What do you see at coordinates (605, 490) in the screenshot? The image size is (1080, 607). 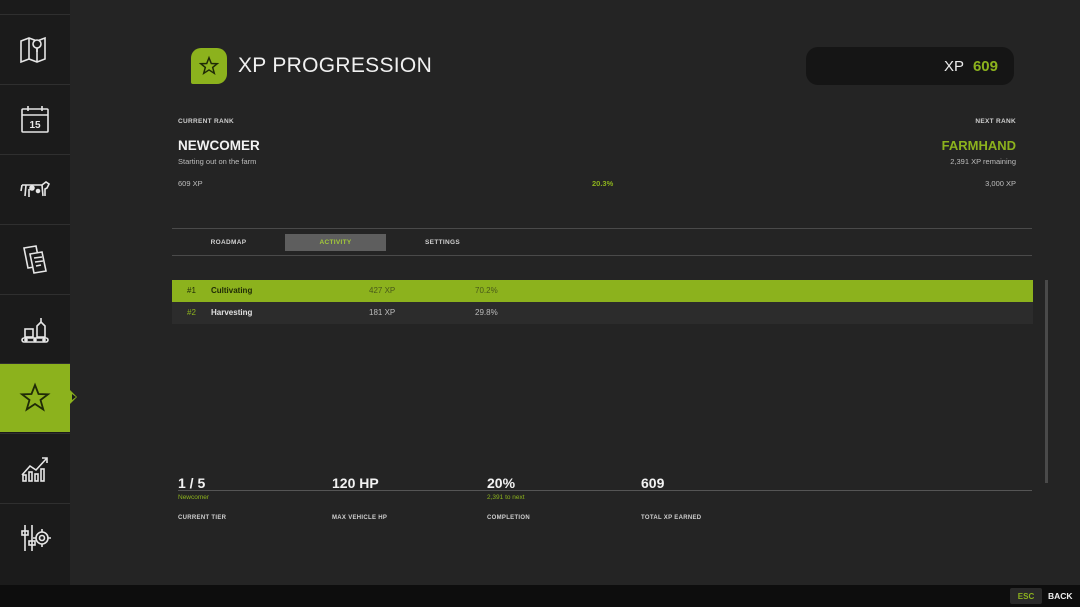 I see `stats-divider` at bounding box center [605, 490].